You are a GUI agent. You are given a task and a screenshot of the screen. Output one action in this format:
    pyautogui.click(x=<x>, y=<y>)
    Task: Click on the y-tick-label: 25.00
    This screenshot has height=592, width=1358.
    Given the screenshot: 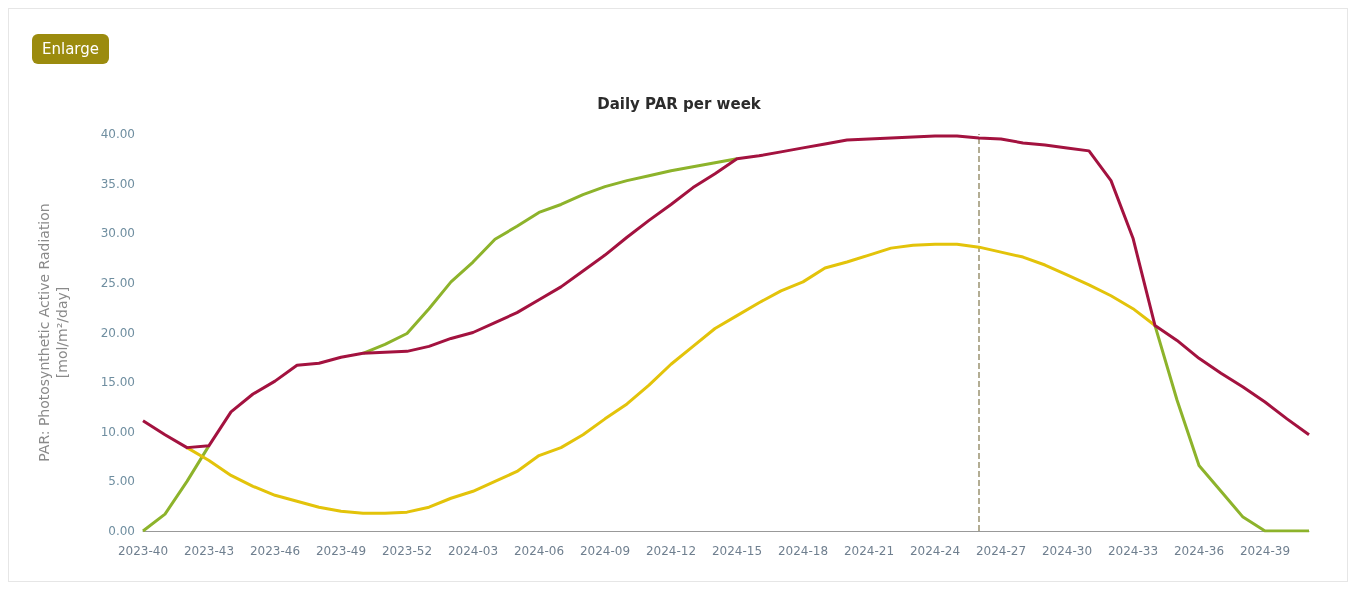 What is the action you would take?
    pyautogui.click(x=117, y=282)
    